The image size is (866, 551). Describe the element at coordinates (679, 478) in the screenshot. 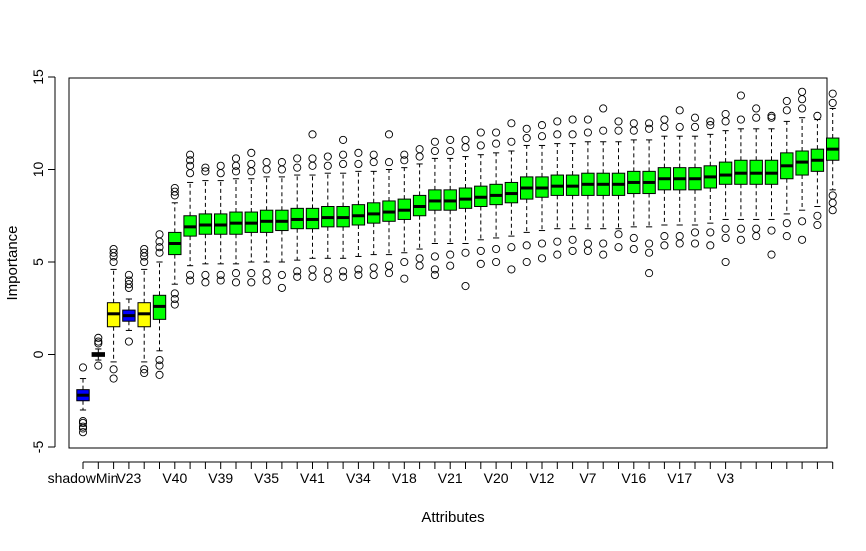

I see `x-tick-label: V17` at that location.